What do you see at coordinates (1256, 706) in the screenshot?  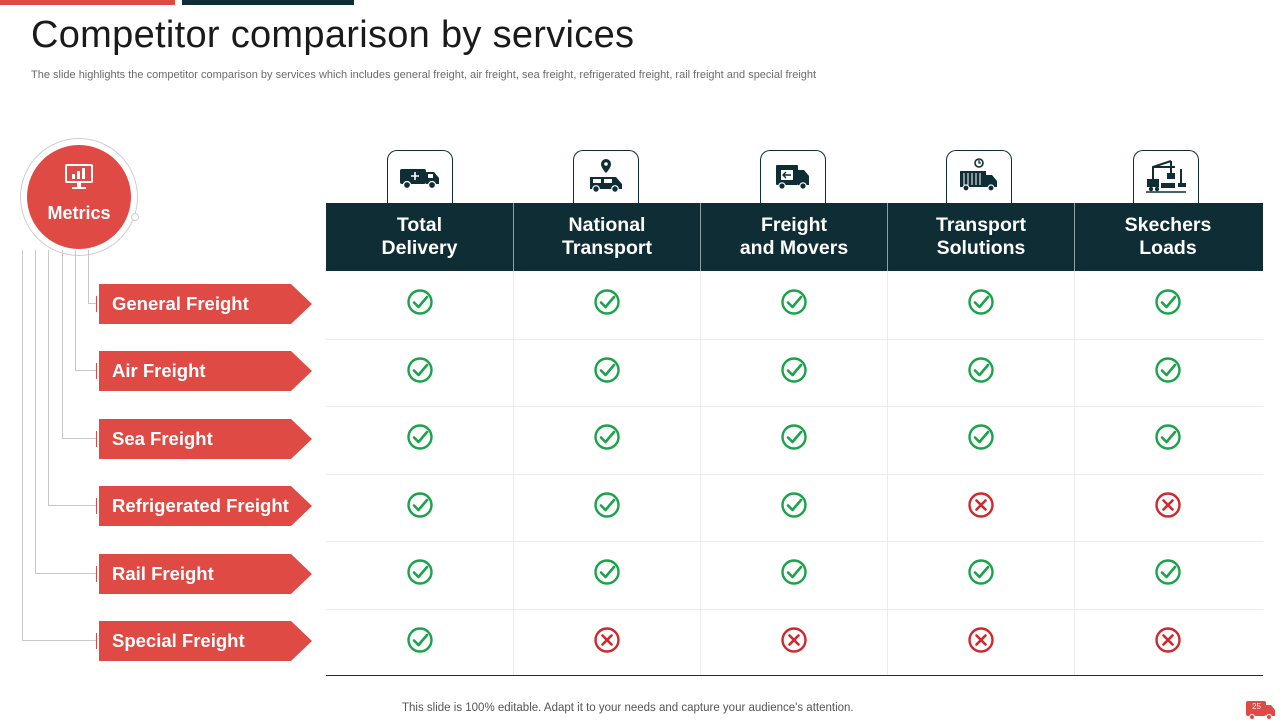 I see `page-number: 25` at bounding box center [1256, 706].